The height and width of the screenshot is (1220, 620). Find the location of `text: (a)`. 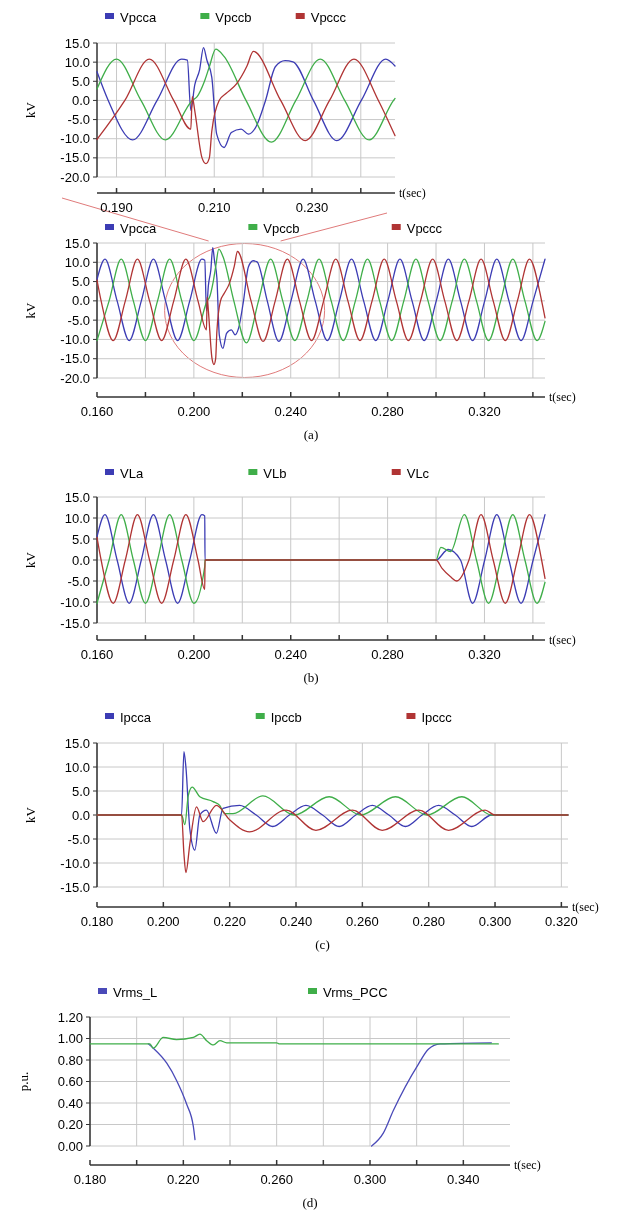

text: (a) is located at coordinates (311, 434).